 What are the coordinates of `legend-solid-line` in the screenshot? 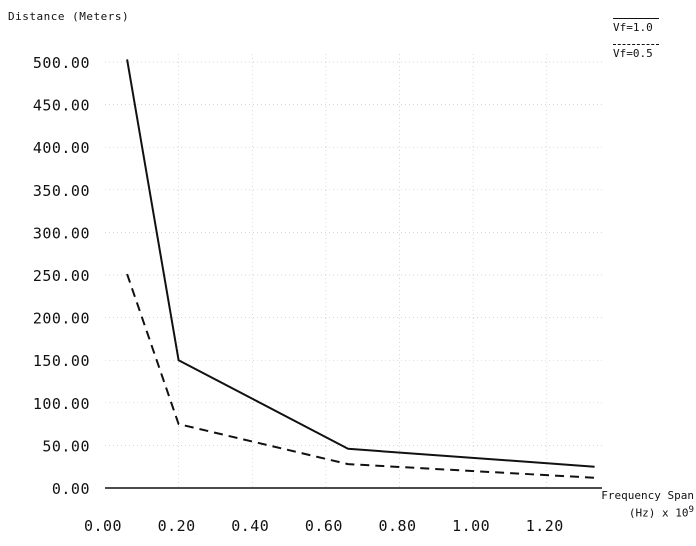 It's located at (636, 18).